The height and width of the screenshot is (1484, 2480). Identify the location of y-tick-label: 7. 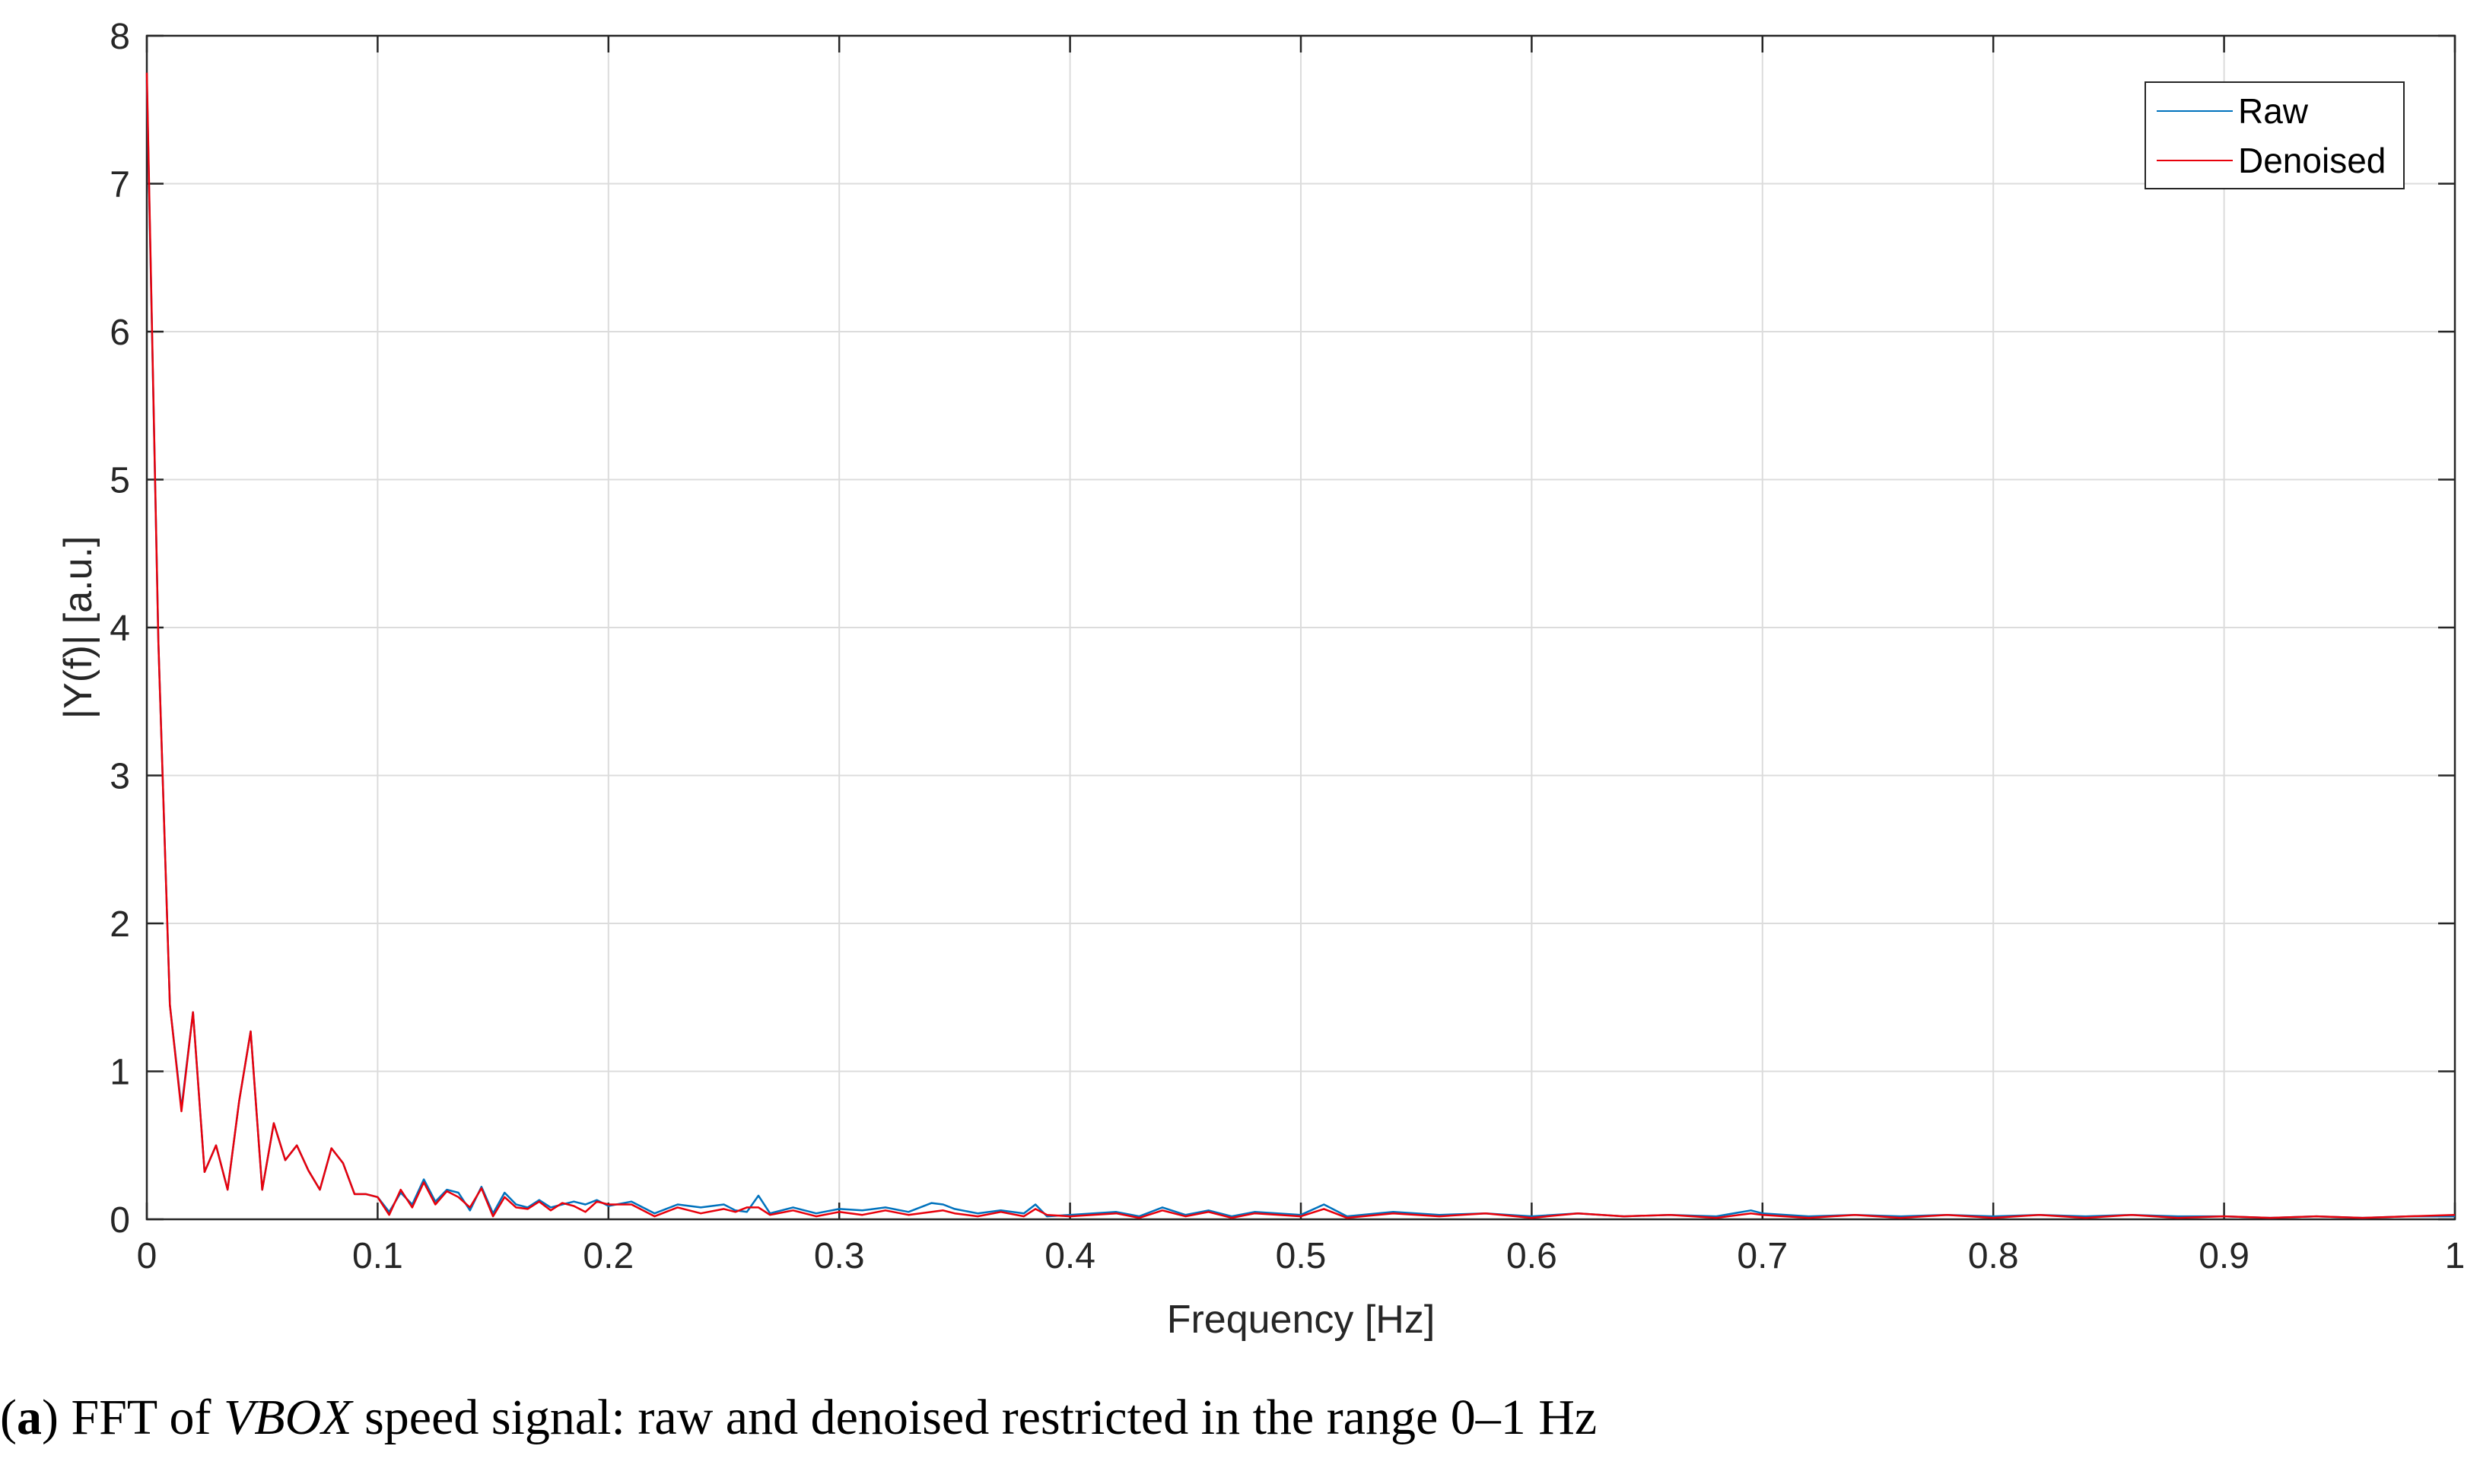
(120, 185).